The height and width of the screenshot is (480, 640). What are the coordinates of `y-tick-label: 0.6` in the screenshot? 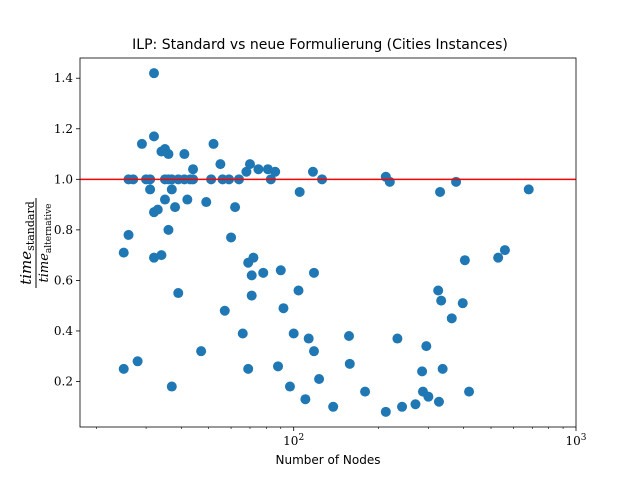 It's located at (63, 280).